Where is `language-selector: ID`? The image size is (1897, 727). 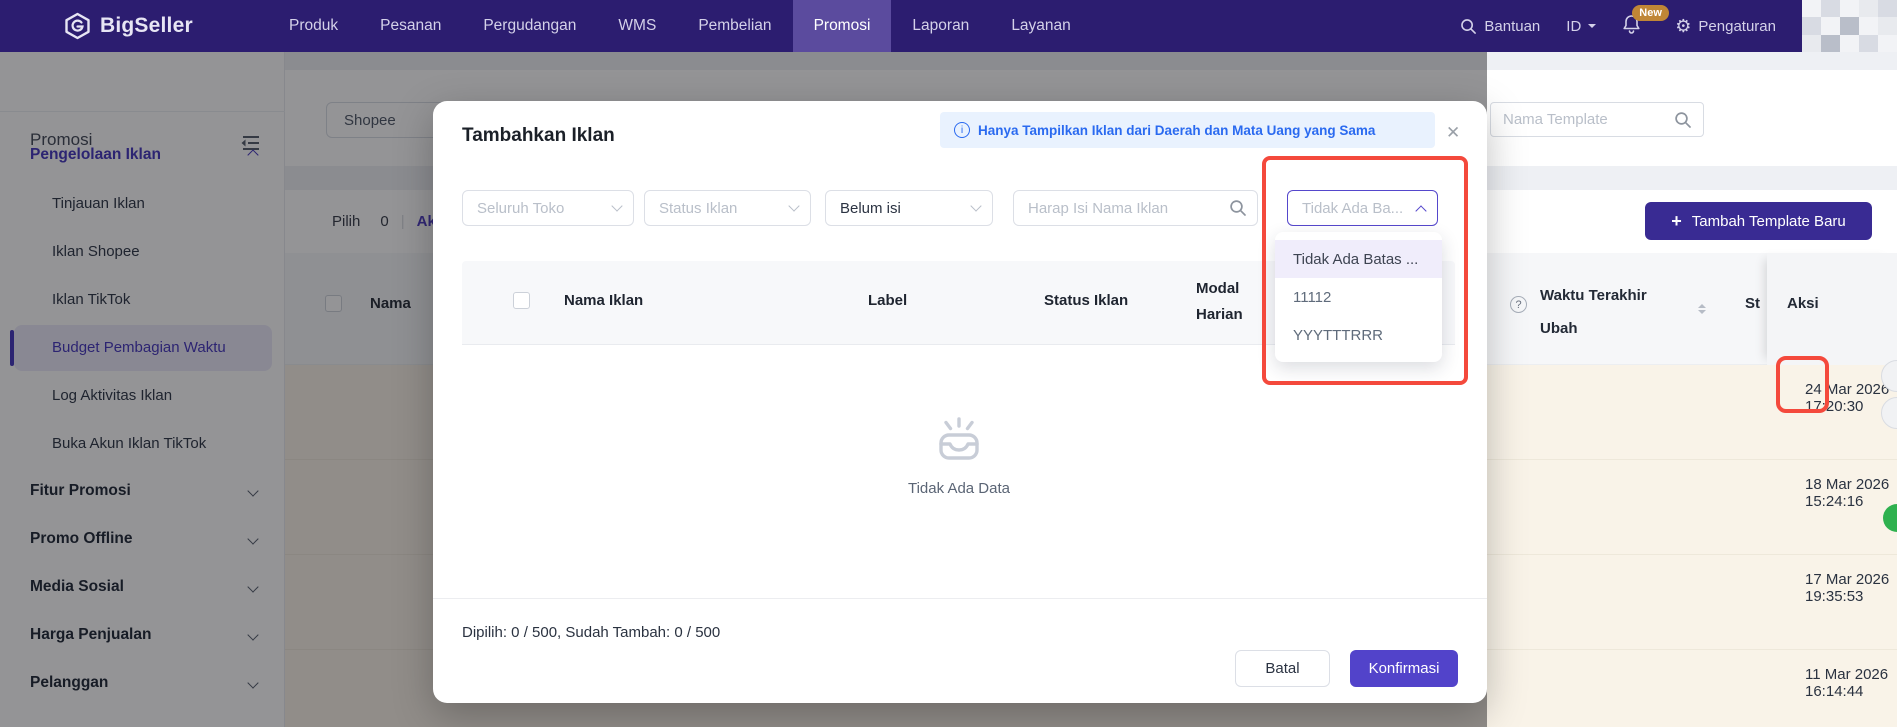 language-selector: ID is located at coordinates (1581, 26).